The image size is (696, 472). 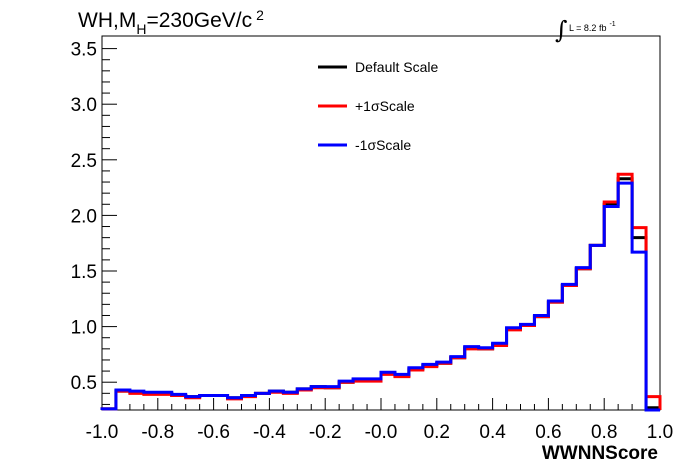 What do you see at coordinates (84, 328) in the screenshot?
I see `y-tick-label: 1.0` at bounding box center [84, 328].